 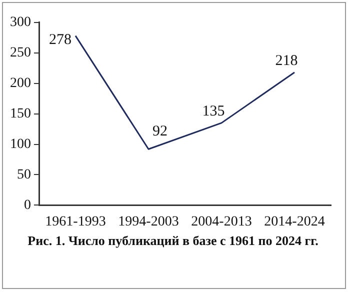 What do you see at coordinates (20, 84) in the screenshot?
I see `y-tick-label: 200` at bounding box center [20, 84].